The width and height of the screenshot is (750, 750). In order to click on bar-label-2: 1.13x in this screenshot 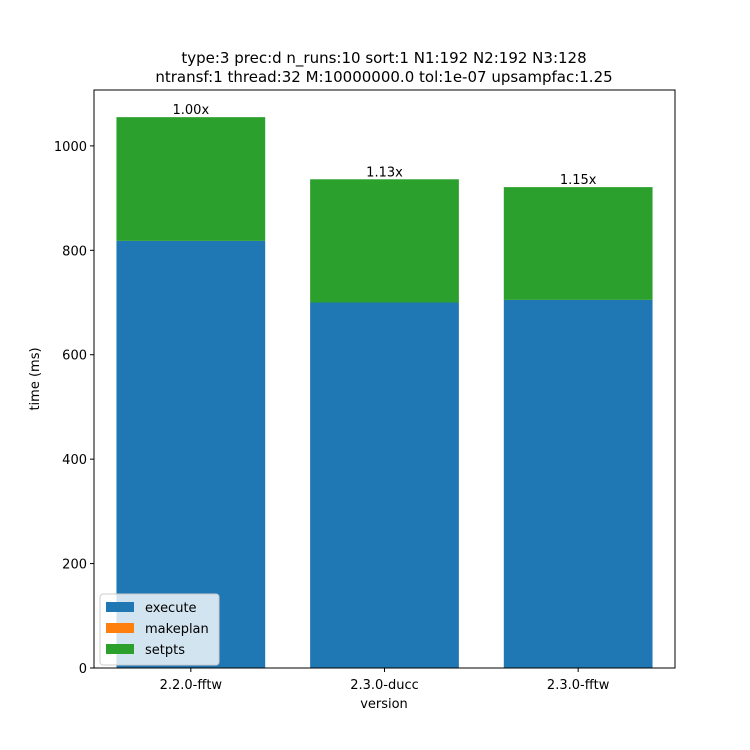, I will do `click(384, 172)`.